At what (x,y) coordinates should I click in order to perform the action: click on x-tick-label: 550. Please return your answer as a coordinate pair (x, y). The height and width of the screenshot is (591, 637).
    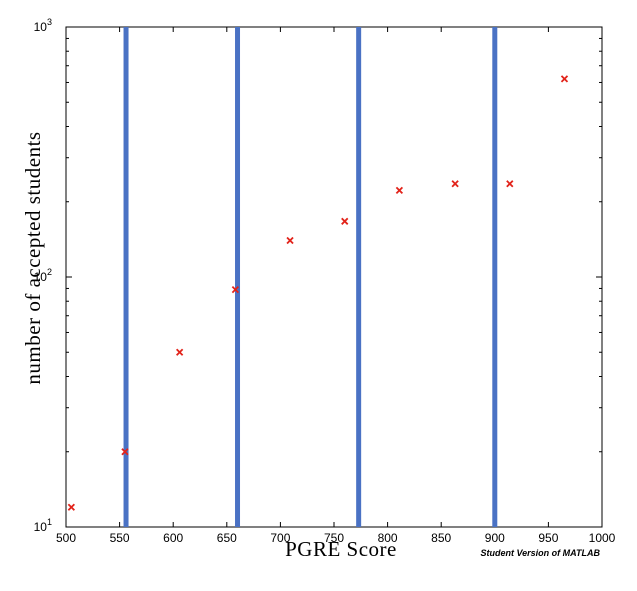
    Looking at the image, I should click on (120, 538).